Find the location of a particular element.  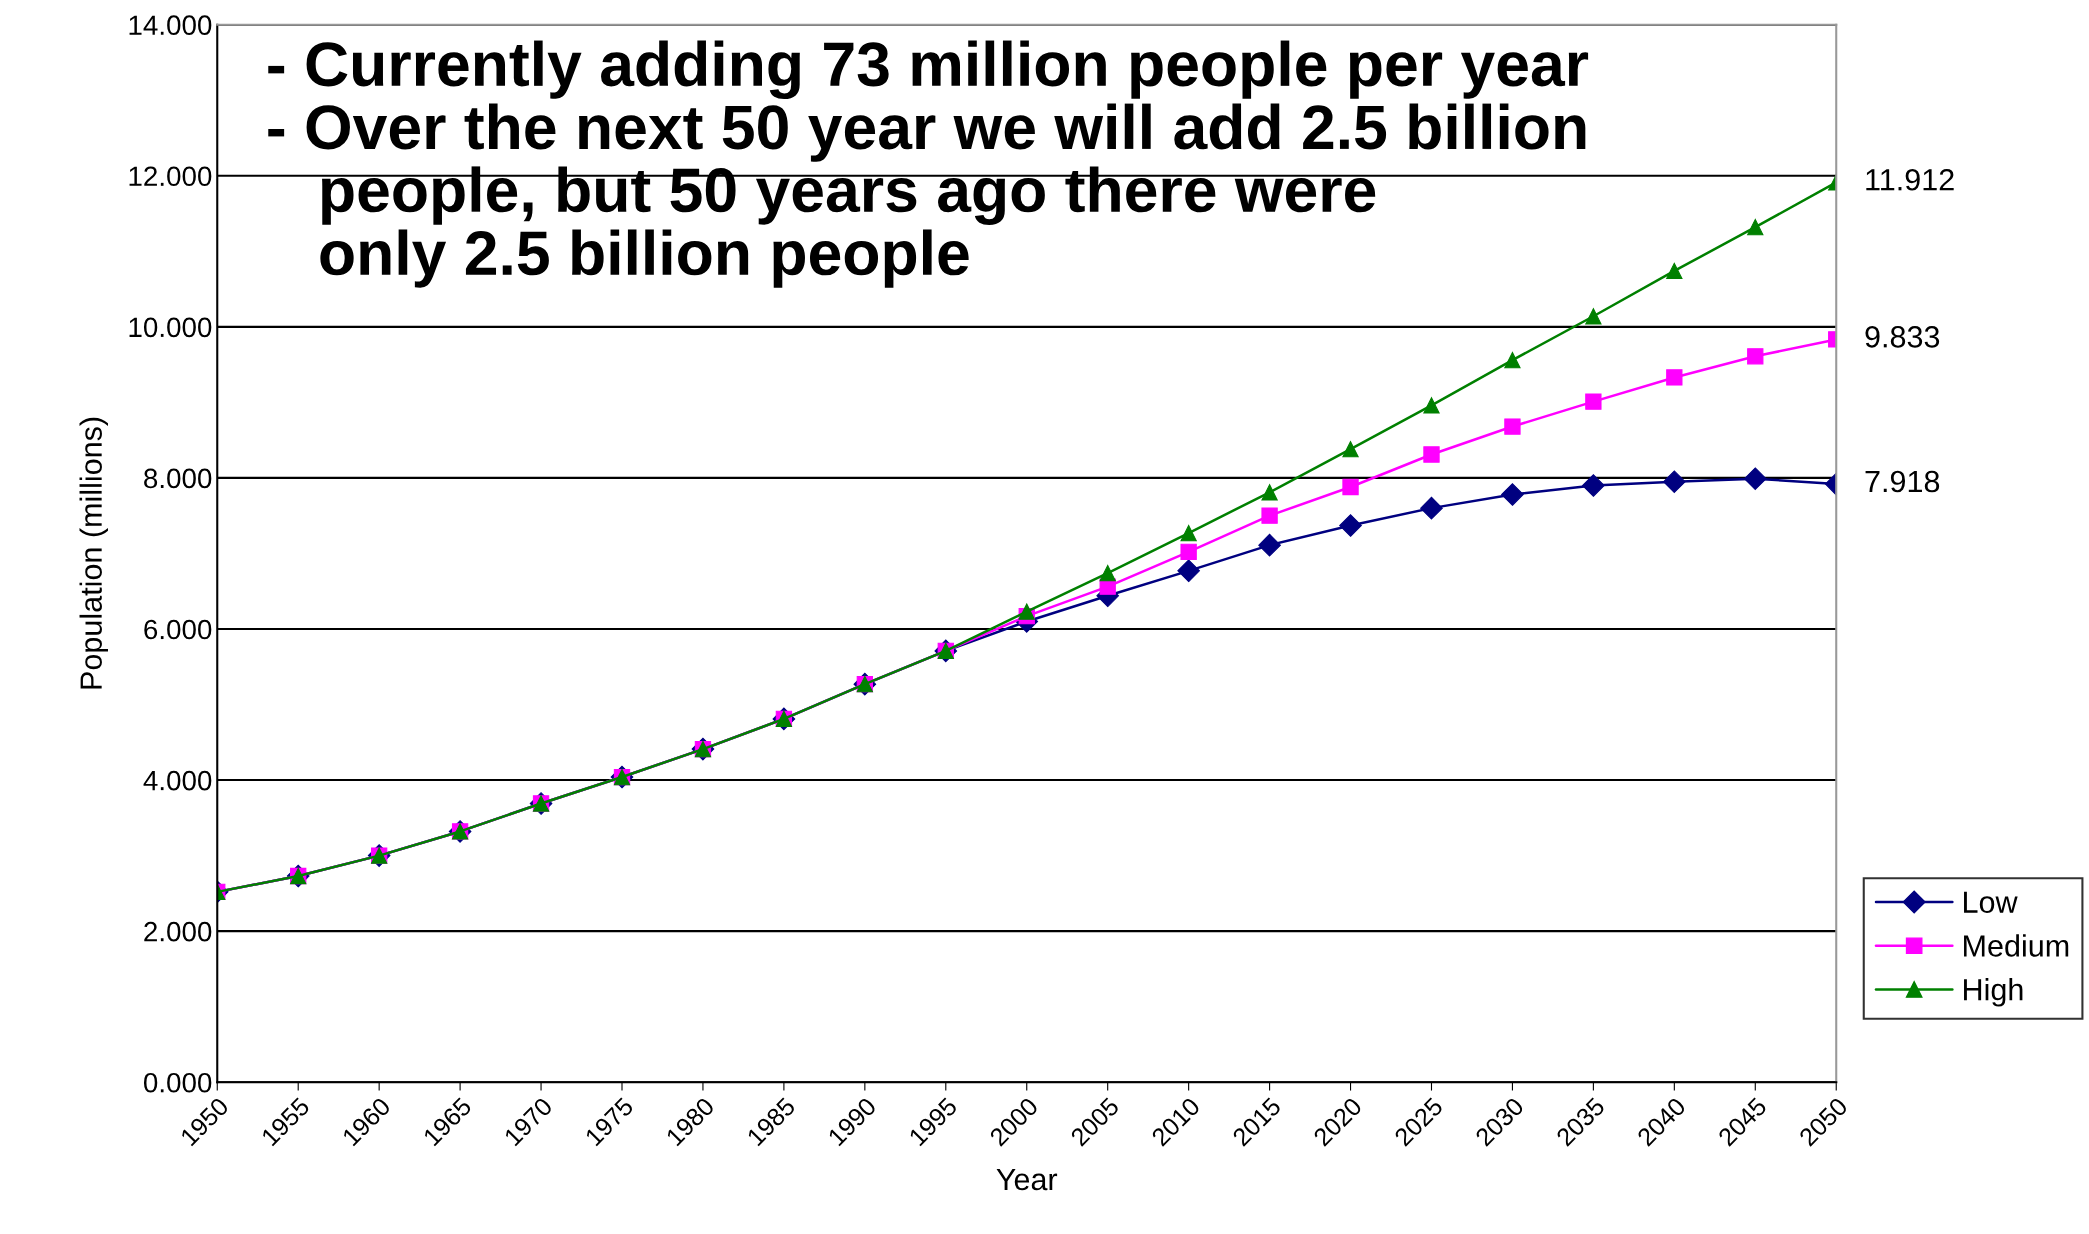

data-label: 9.833 is located at coordinates (1902, 337).